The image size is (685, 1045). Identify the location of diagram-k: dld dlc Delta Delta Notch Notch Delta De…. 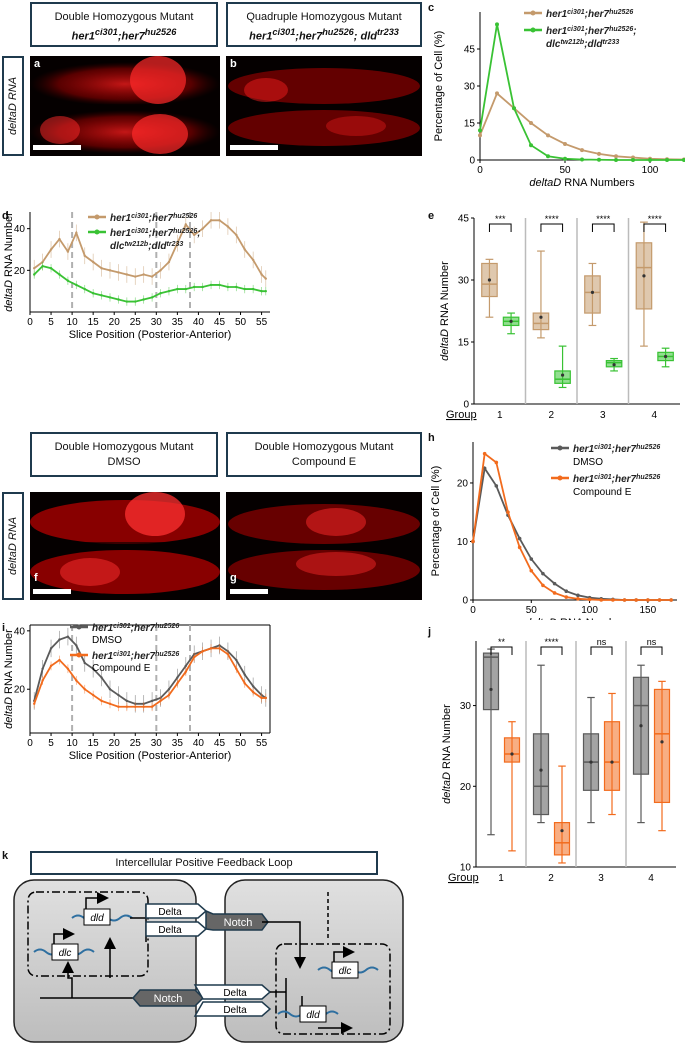
(208, 961).